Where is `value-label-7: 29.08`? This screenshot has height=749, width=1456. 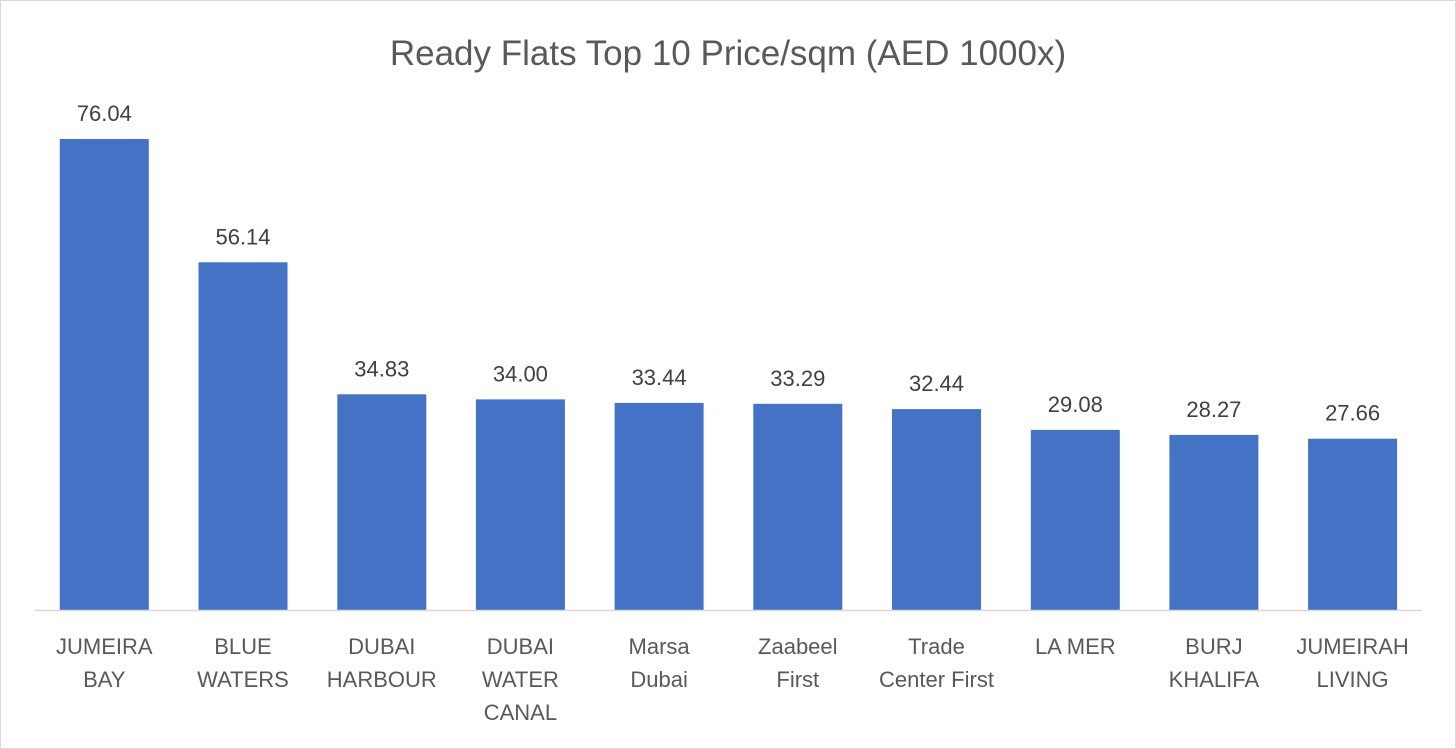
value-label-7: 29.08 is located at coordinates (1075, 404).